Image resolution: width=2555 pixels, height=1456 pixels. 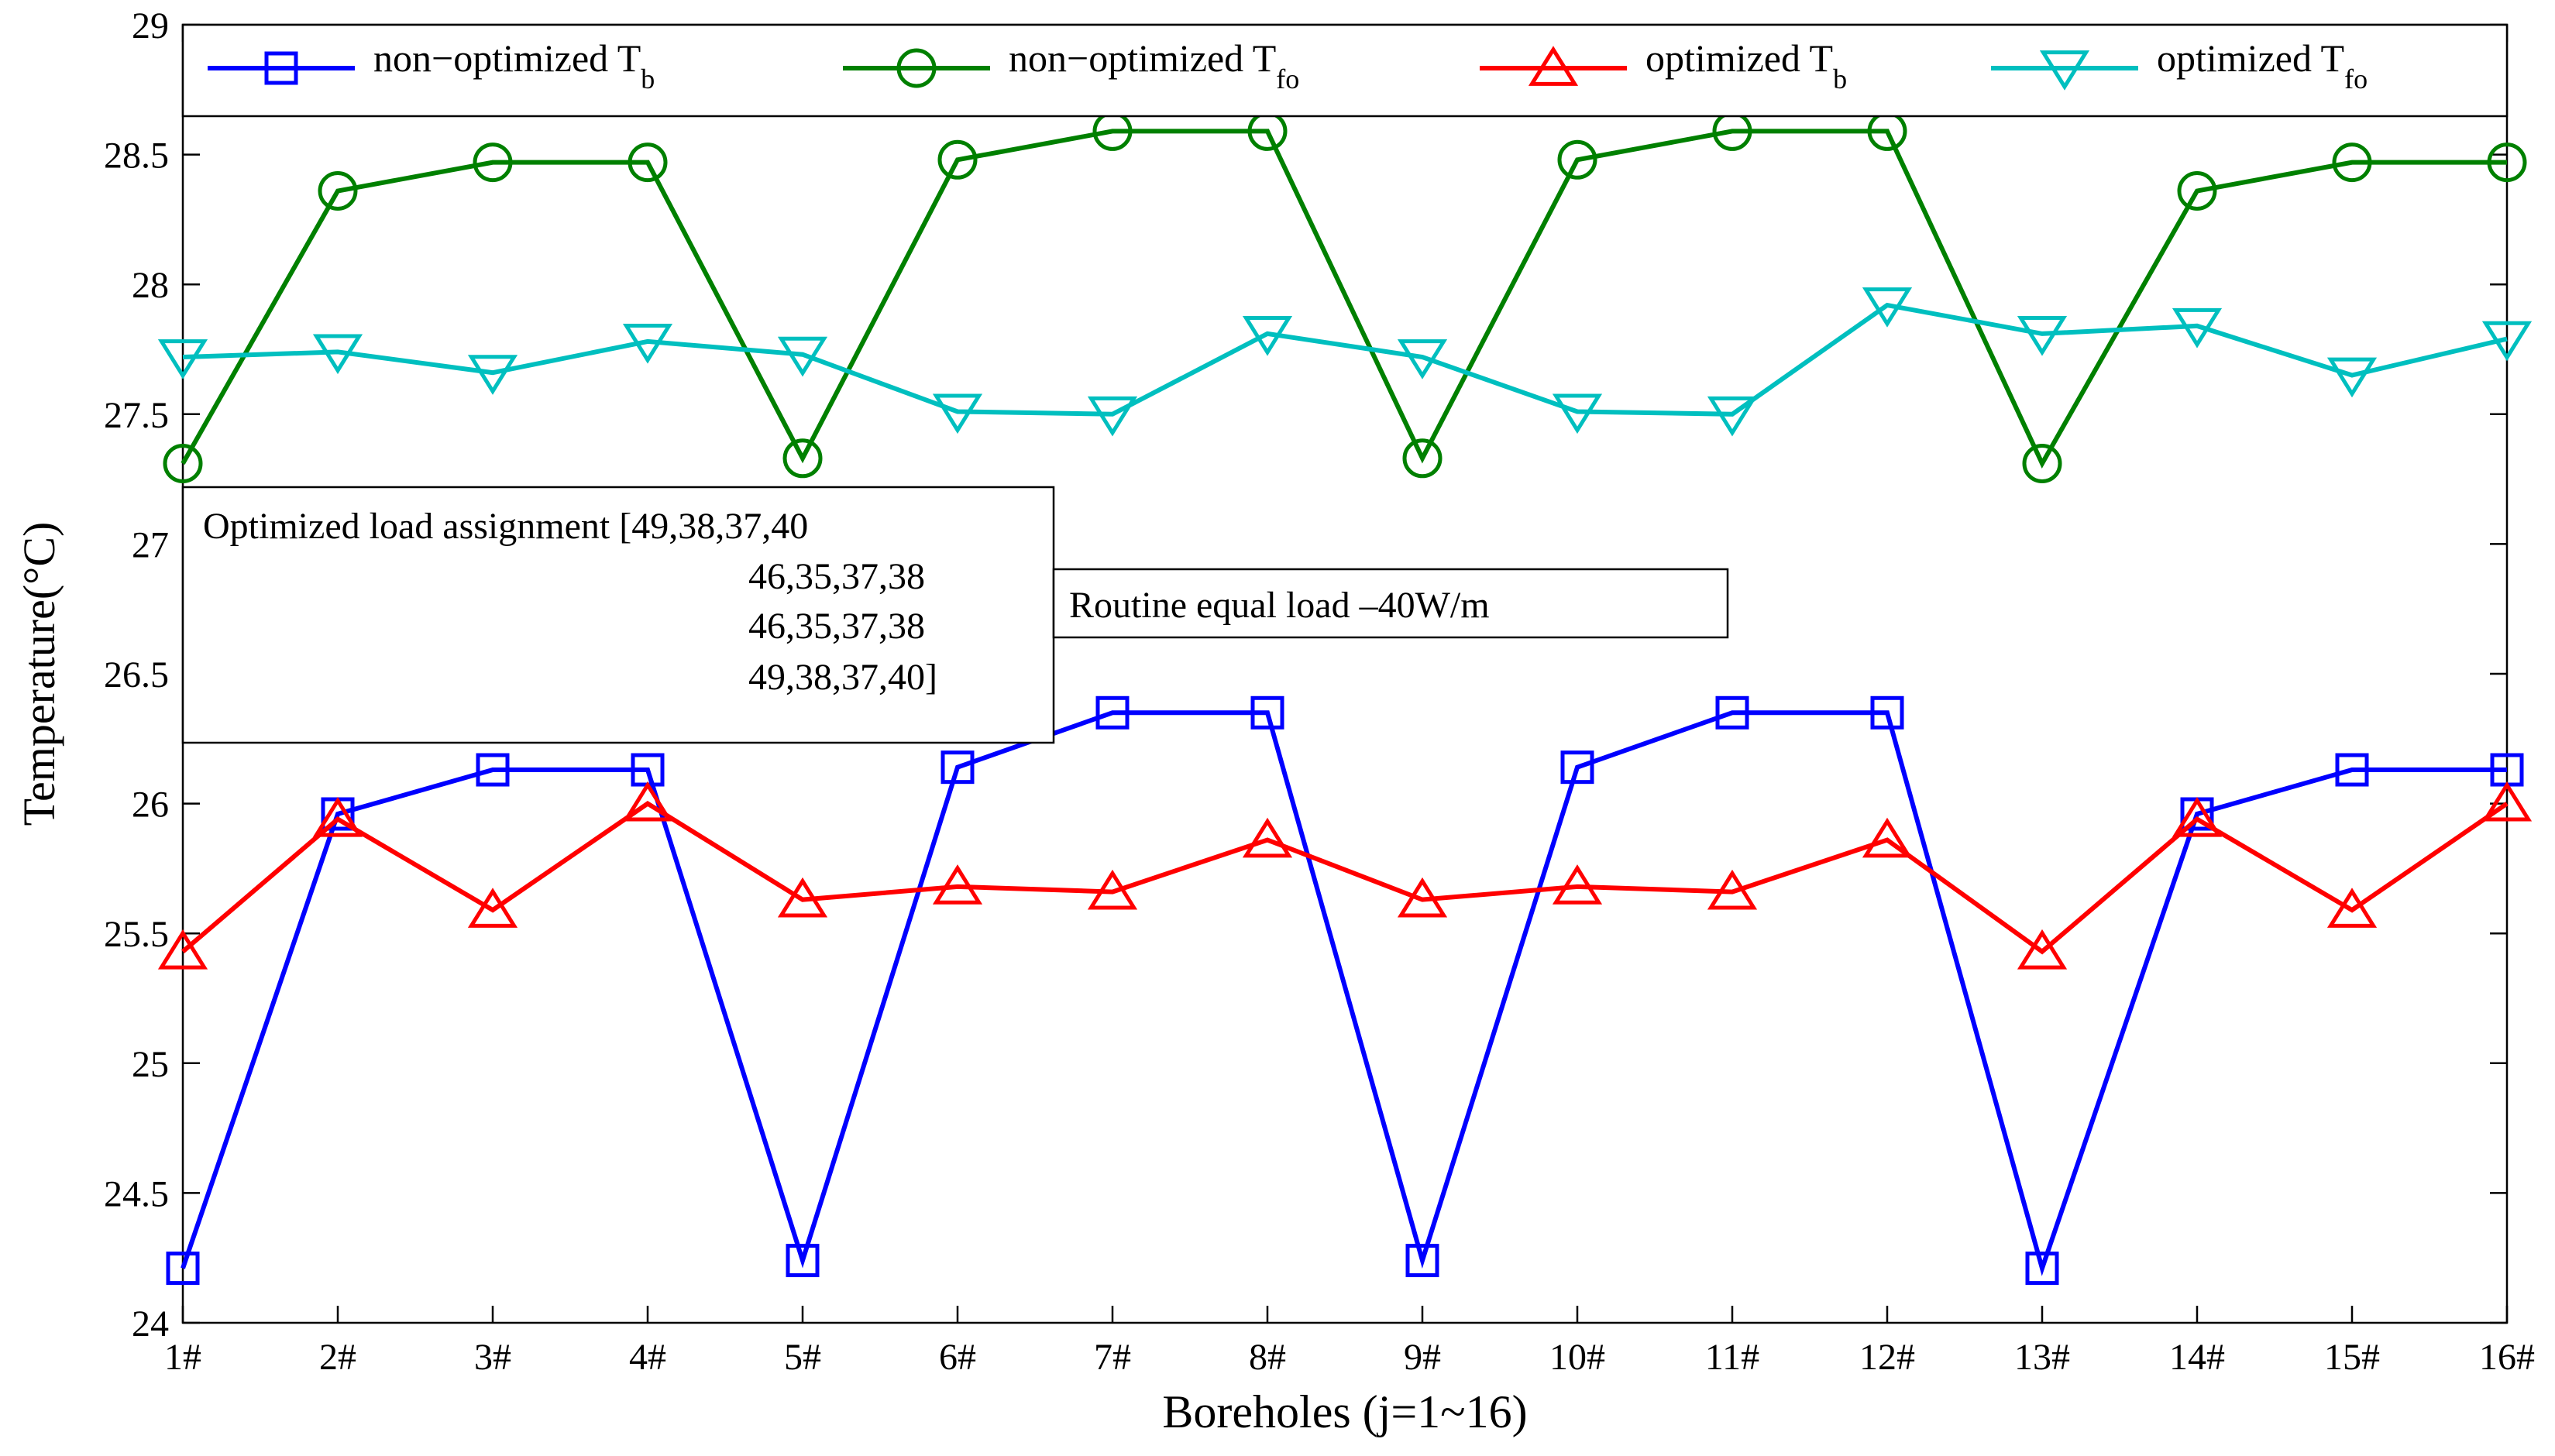 I want to click on legend-label: non−optimized Tfo, so click(x=1154, y=65).